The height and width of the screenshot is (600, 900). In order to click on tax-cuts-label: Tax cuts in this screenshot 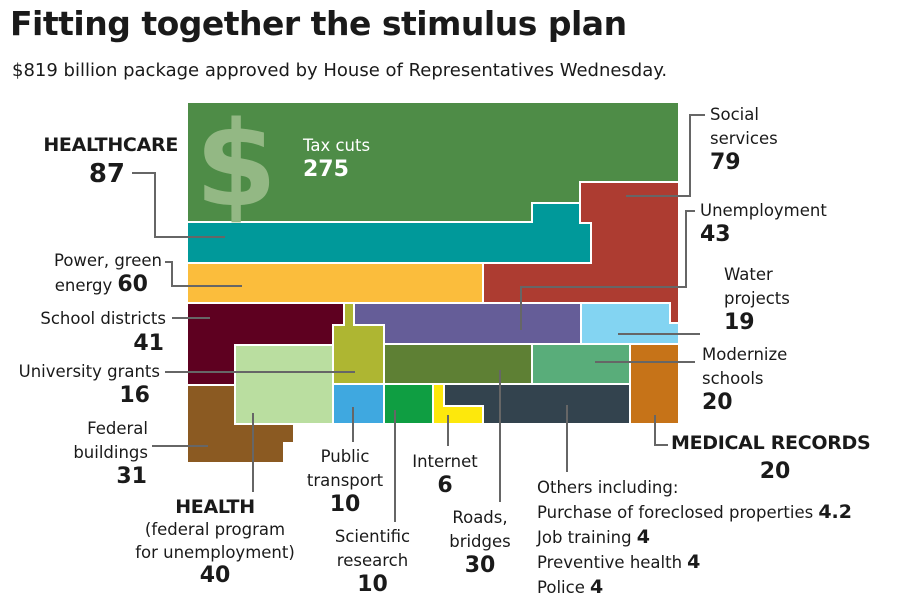, I will do `click(337, 145)`.